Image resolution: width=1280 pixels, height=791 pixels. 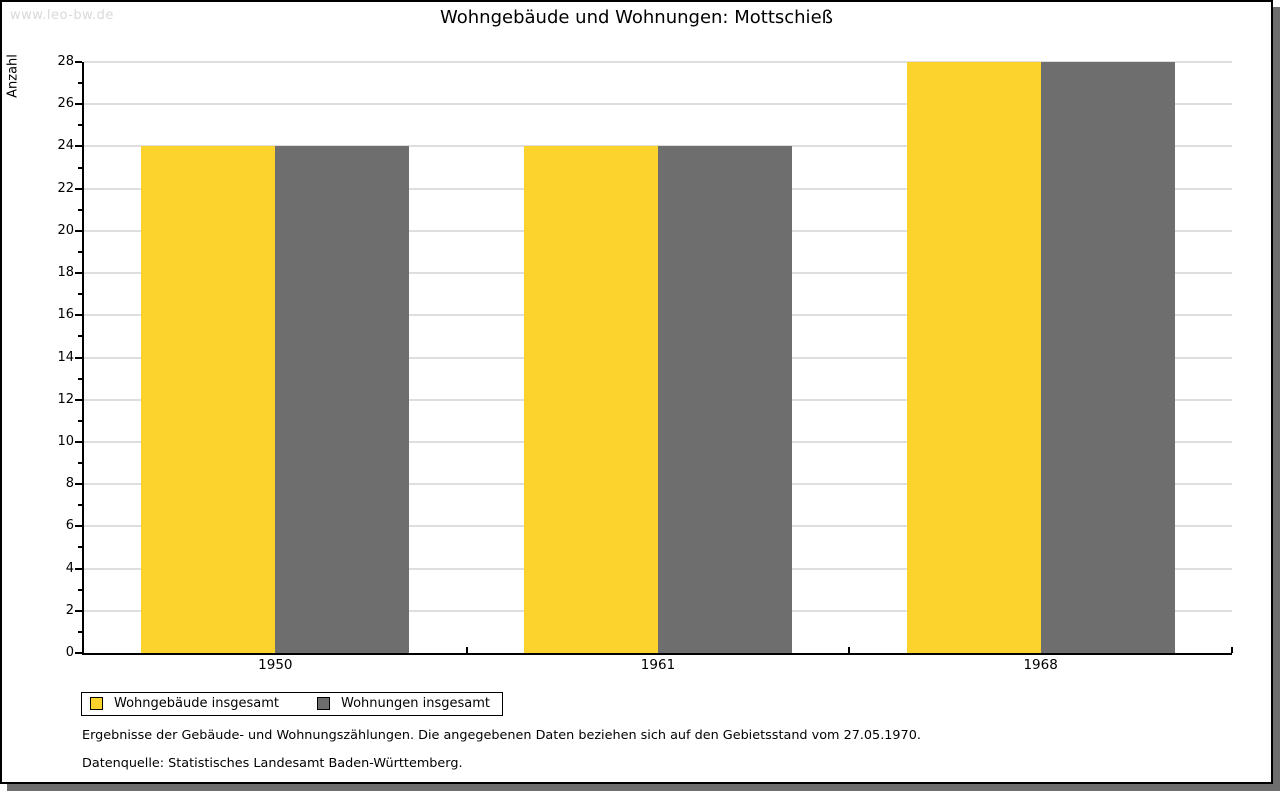 What do you see at coordinates (65, 61) in the screenshot?
I see `y-tick-label-28: 28` at bounding box center [65, 61].